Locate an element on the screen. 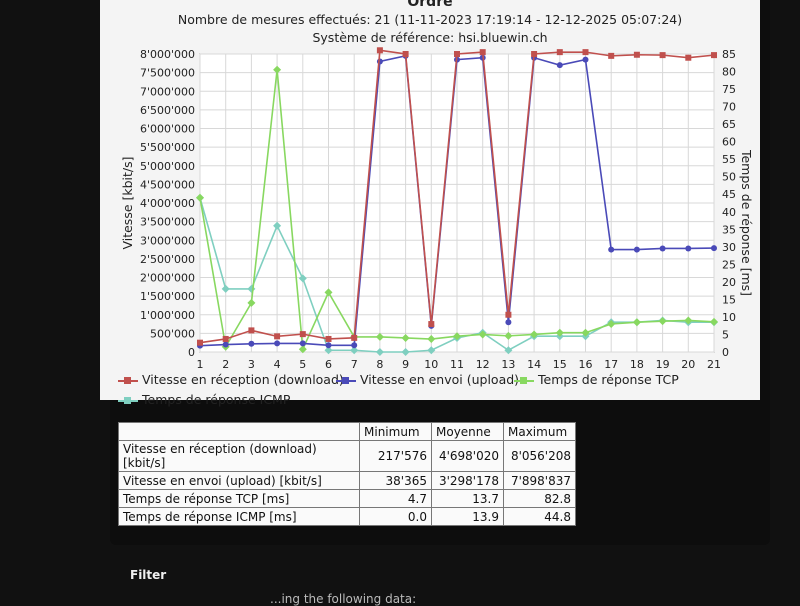 The height and width of the screenshot is (606, 800). filter-heading: Filter is located at coordinates (148, 575).